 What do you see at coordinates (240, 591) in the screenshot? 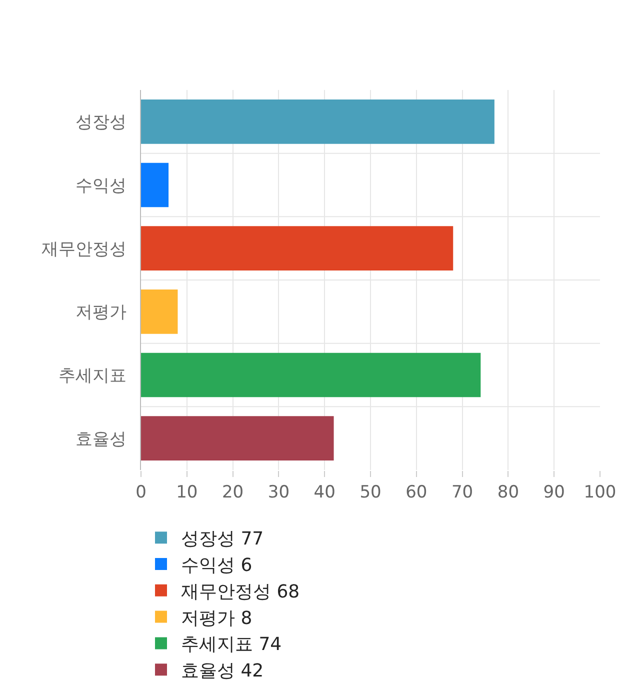
I see `legend-label: 재무안정성 68` at bounding box center [240, 591].